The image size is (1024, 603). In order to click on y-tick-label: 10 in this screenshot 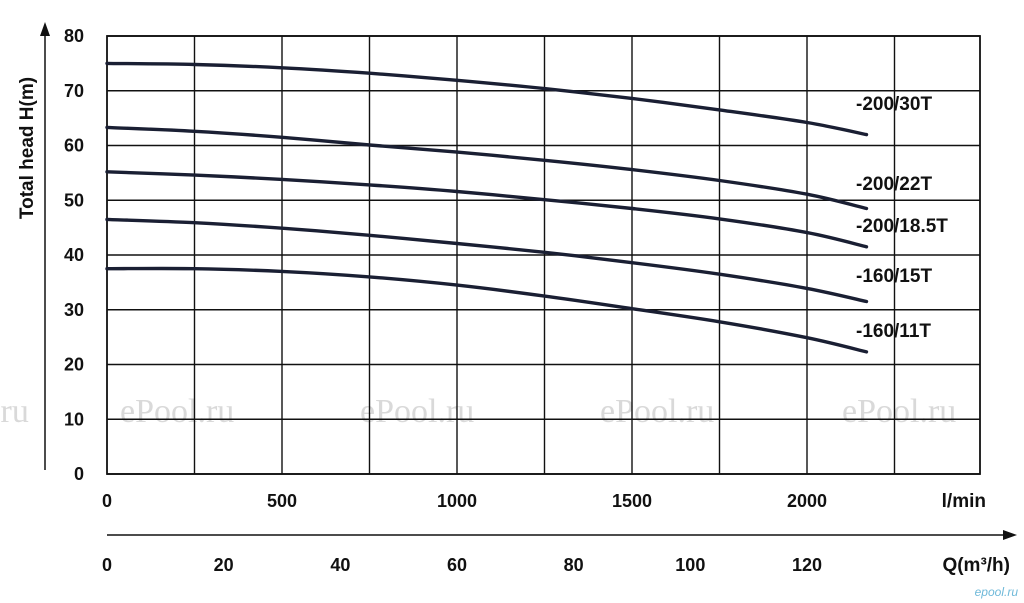, I will do `click(74, 419)`.